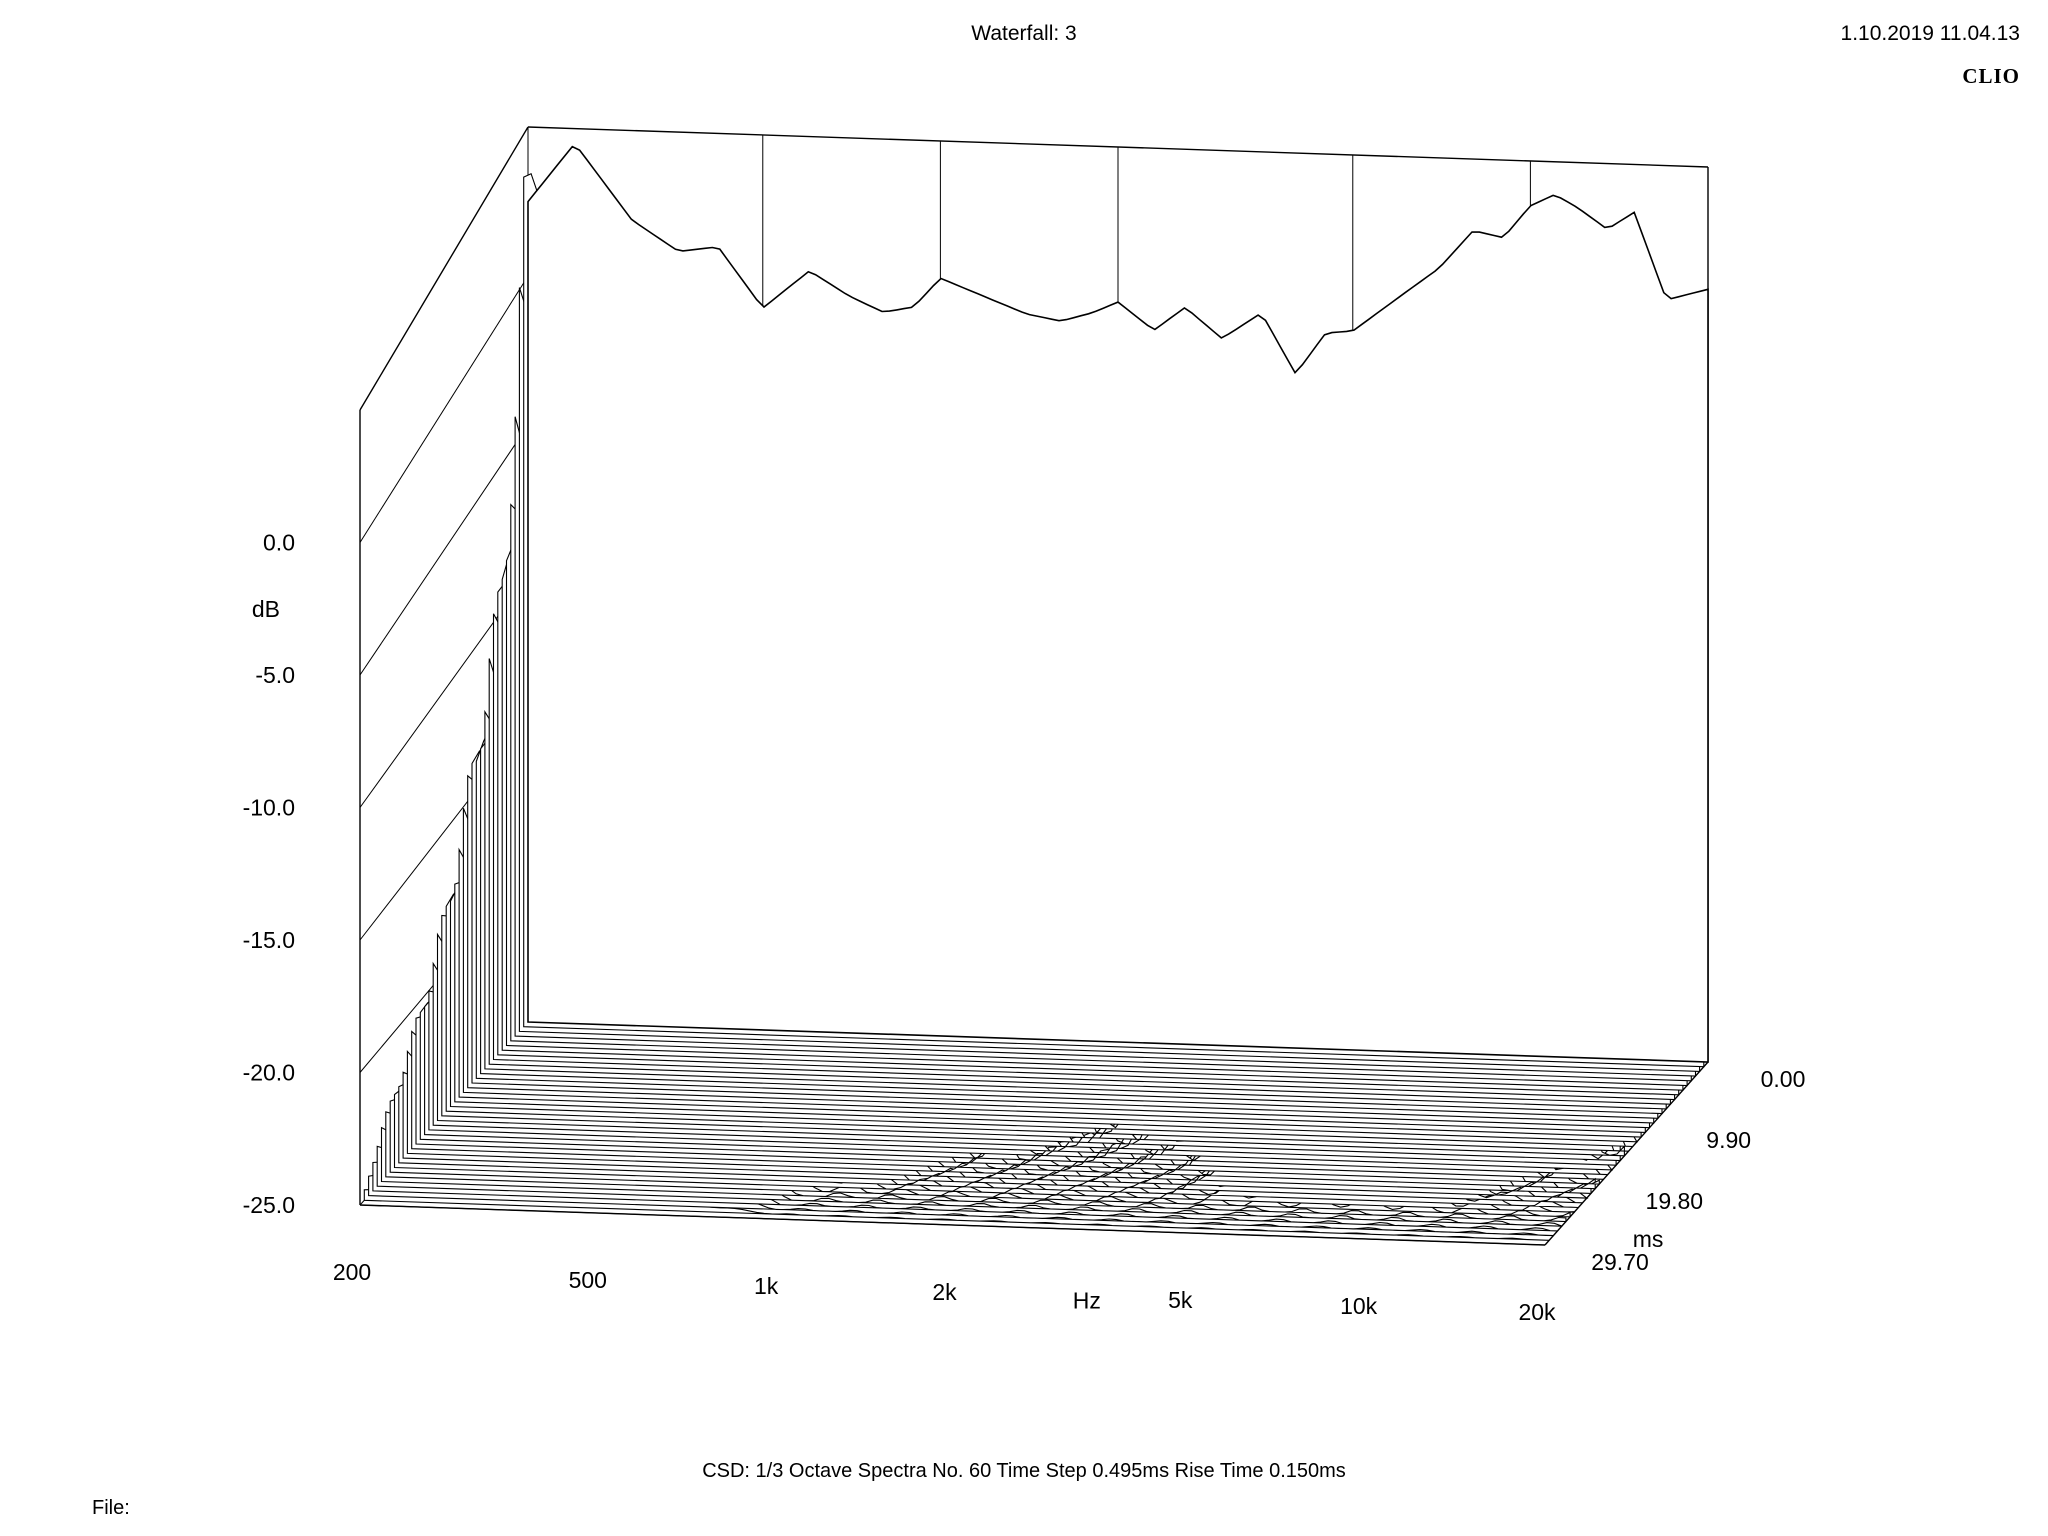 The width and height of the screenshot is (2048, 1536). Describe the element at coordinates (444, 268) in the screenshot. I see `frame-top-left` at that location.